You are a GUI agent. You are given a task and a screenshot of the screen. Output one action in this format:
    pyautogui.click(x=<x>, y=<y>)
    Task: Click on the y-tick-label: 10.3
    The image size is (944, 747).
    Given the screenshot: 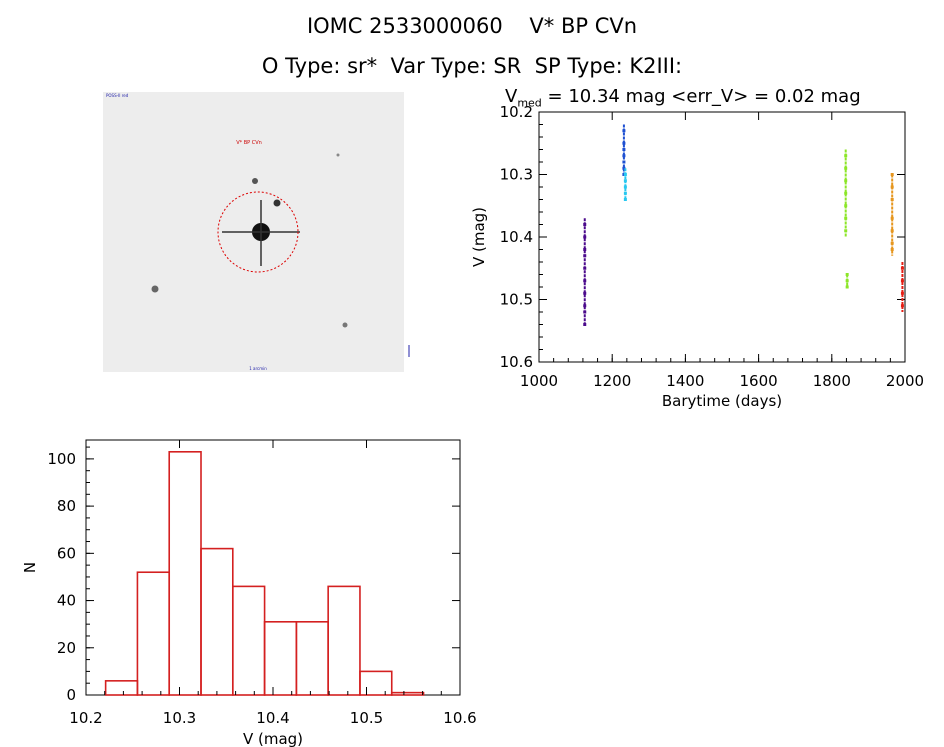 What is the action you would take?
    pyautogui.click(x=516, y=175)
    